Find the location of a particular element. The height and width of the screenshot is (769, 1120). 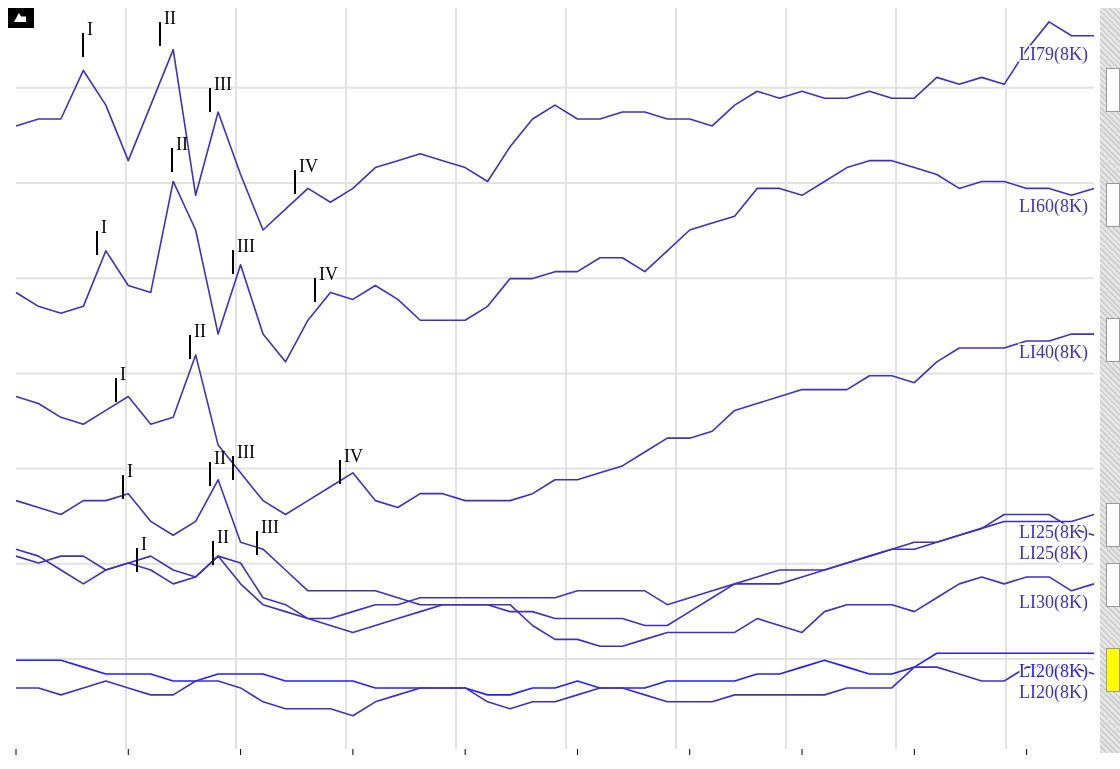

series-label: LI20(8K) is located at coordinates (1053, 693).